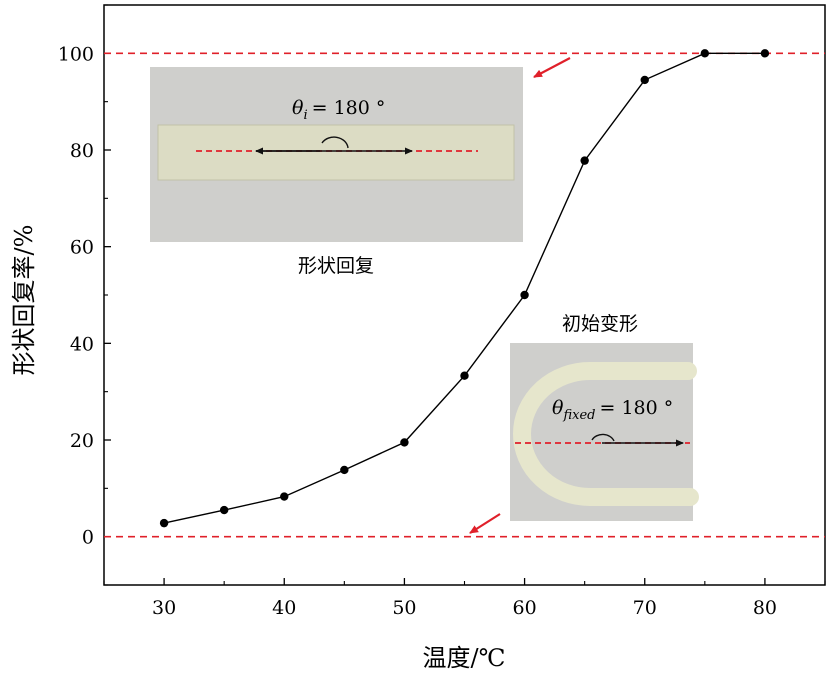  I want to click on inset-initial: 初始变形 θfixed = 180 °, so click(604, 417).